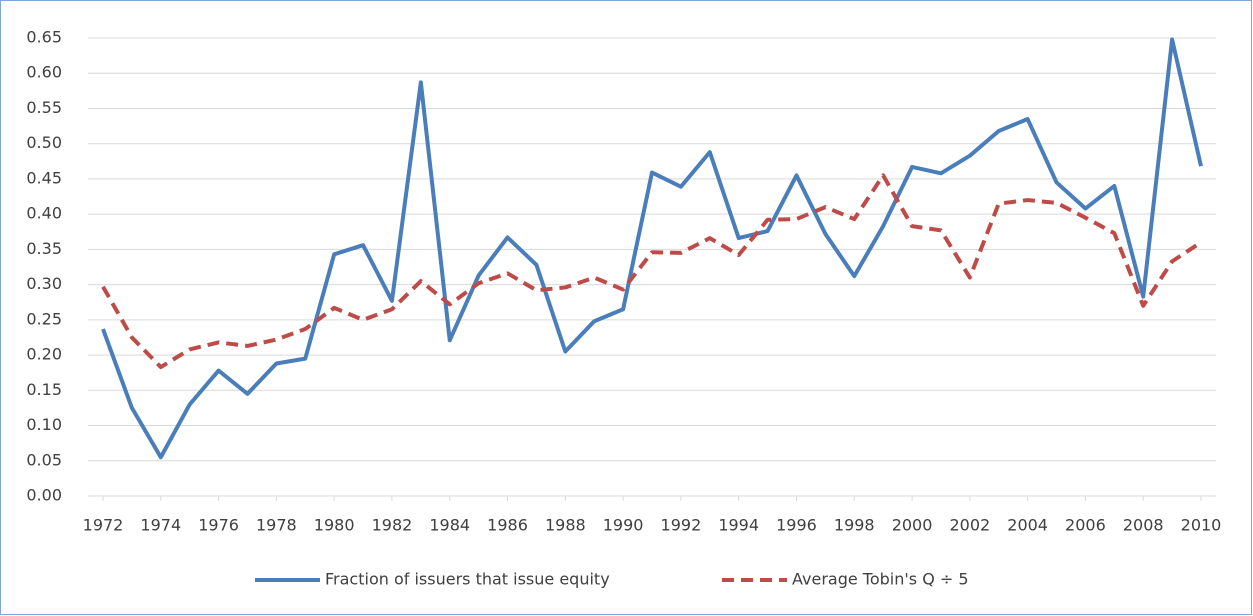 This screenshot has height=616, width=1253. Describe the element at coordinates (44, 37) in the screenshot. I see `y-tick-label: 0.65` at that location.